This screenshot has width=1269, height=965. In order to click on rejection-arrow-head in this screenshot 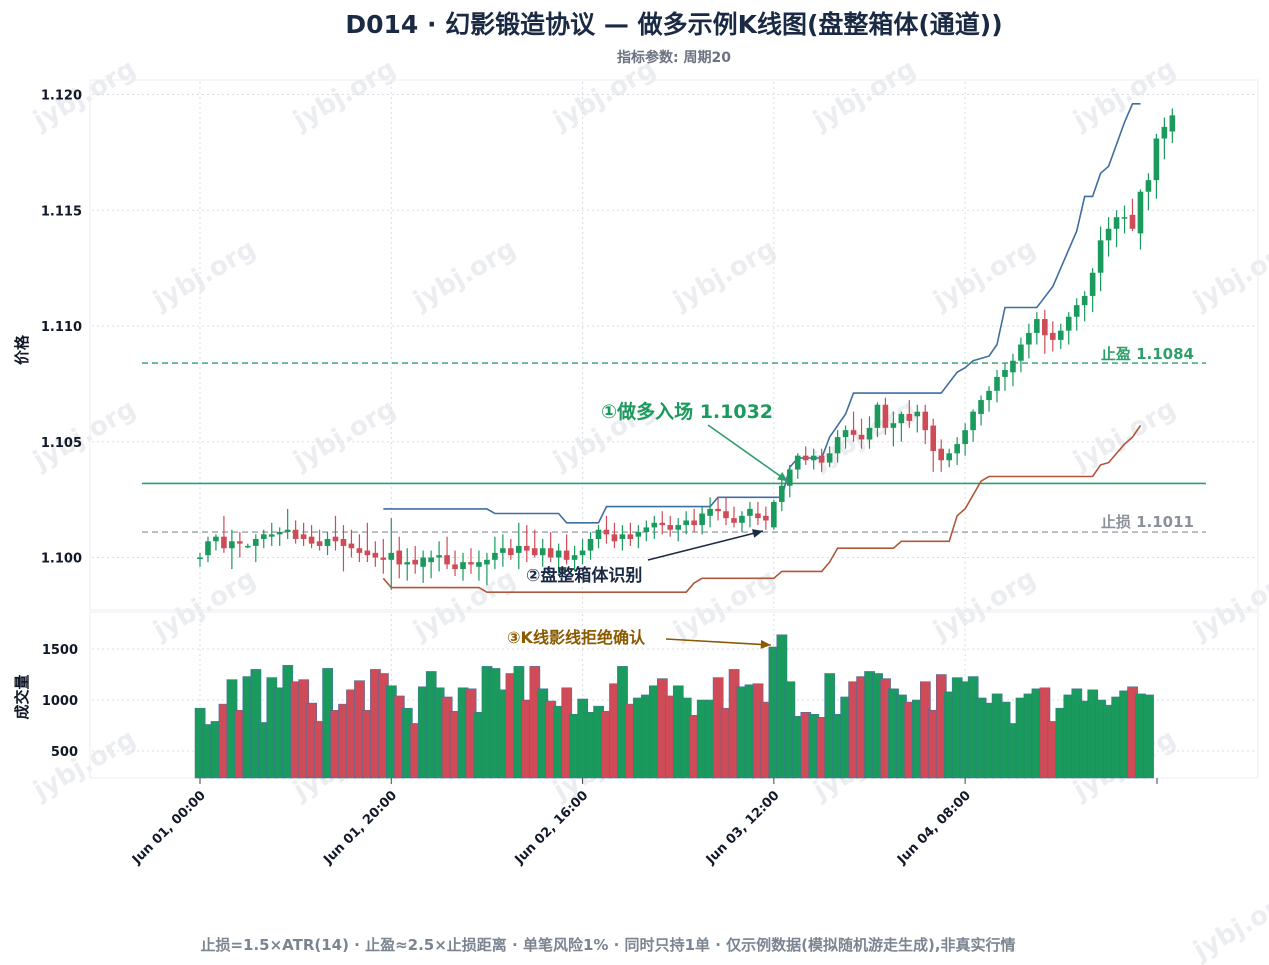, I will do `click(765, 644)`.